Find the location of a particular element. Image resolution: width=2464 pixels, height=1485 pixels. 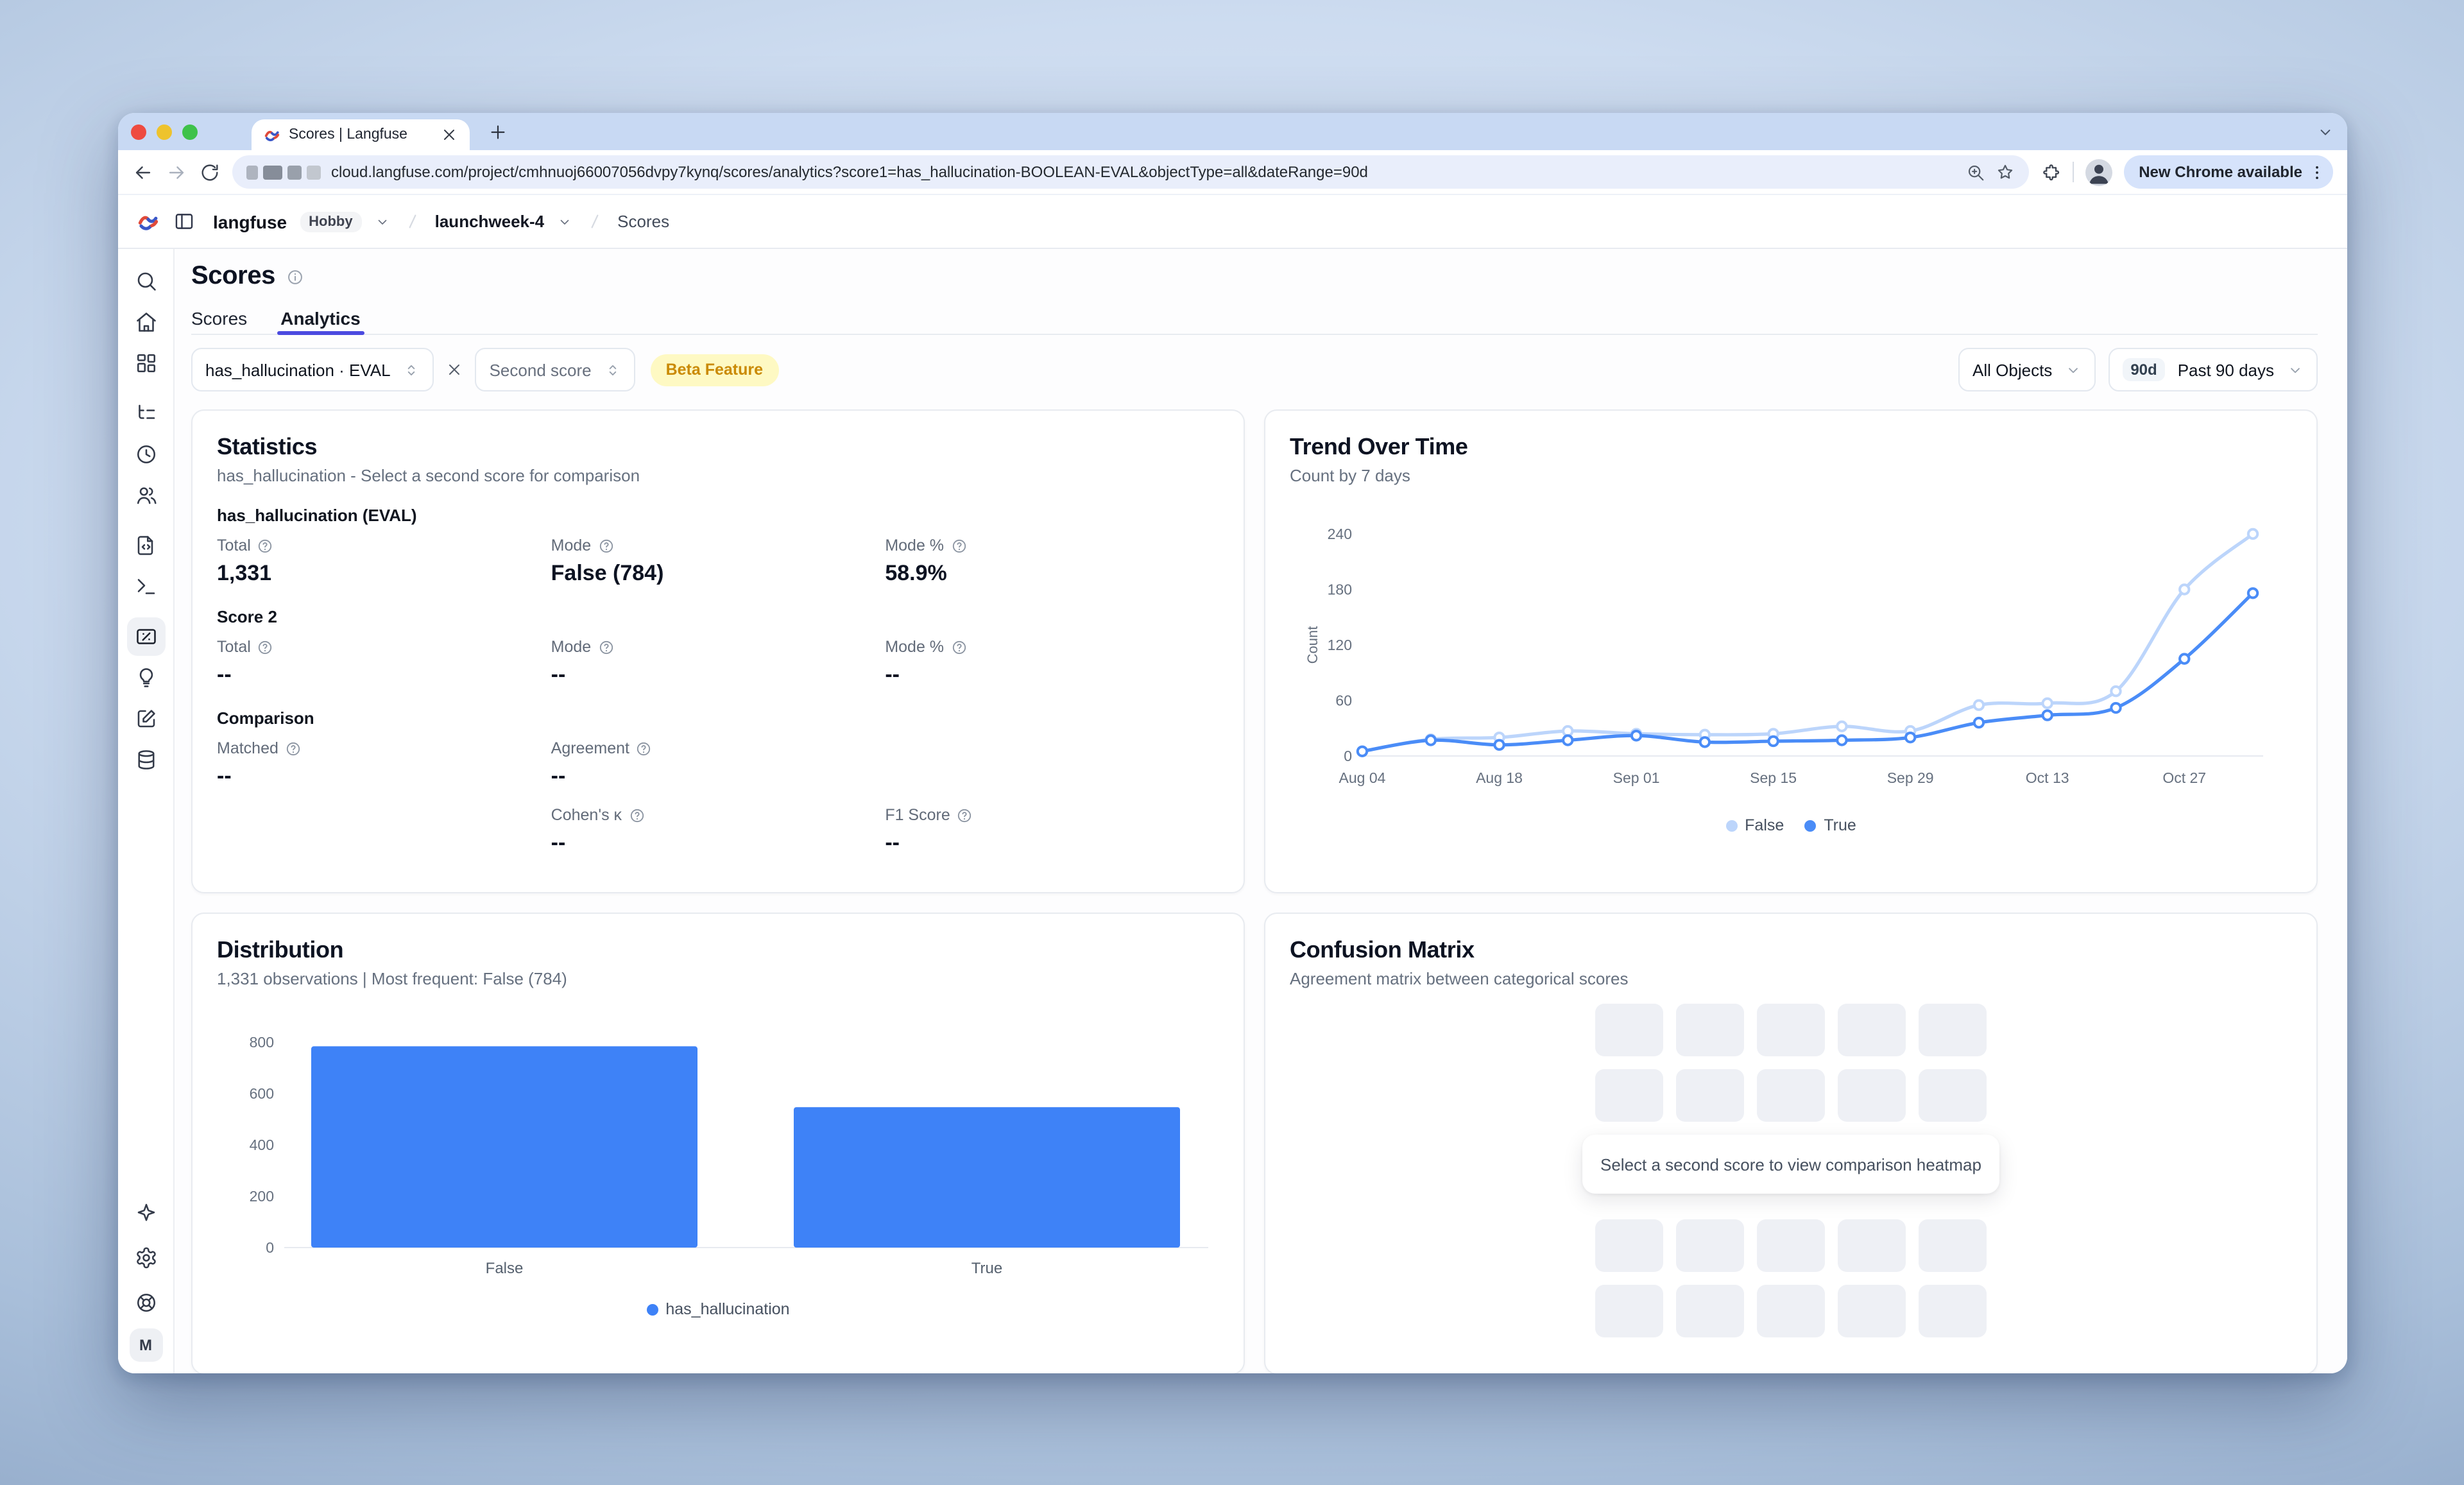

site-info-redacted is located at coordinates (283, 172).